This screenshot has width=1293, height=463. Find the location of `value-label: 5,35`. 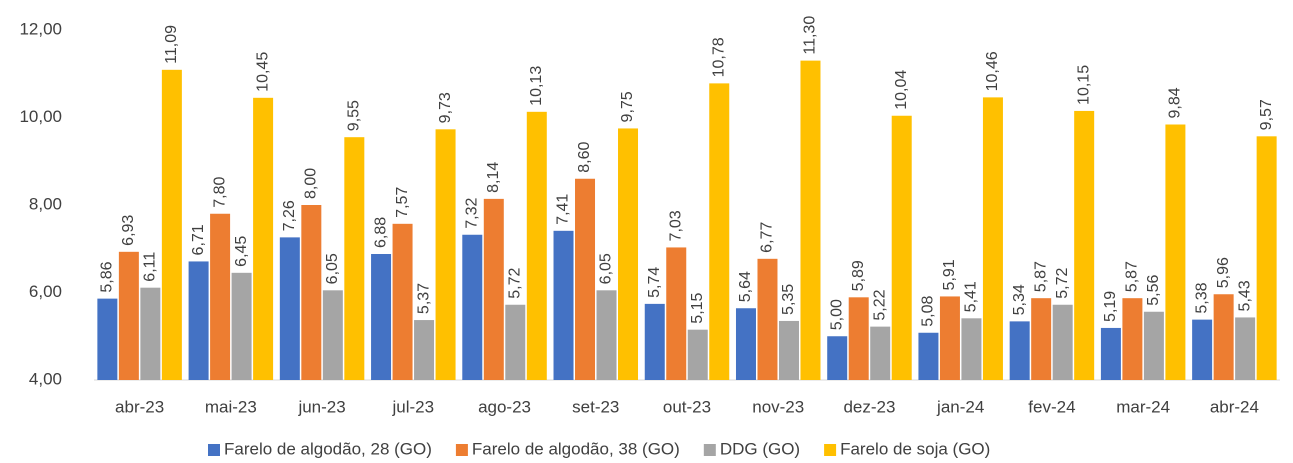

value-label: 5,35 is located at coordinates (788, 299).